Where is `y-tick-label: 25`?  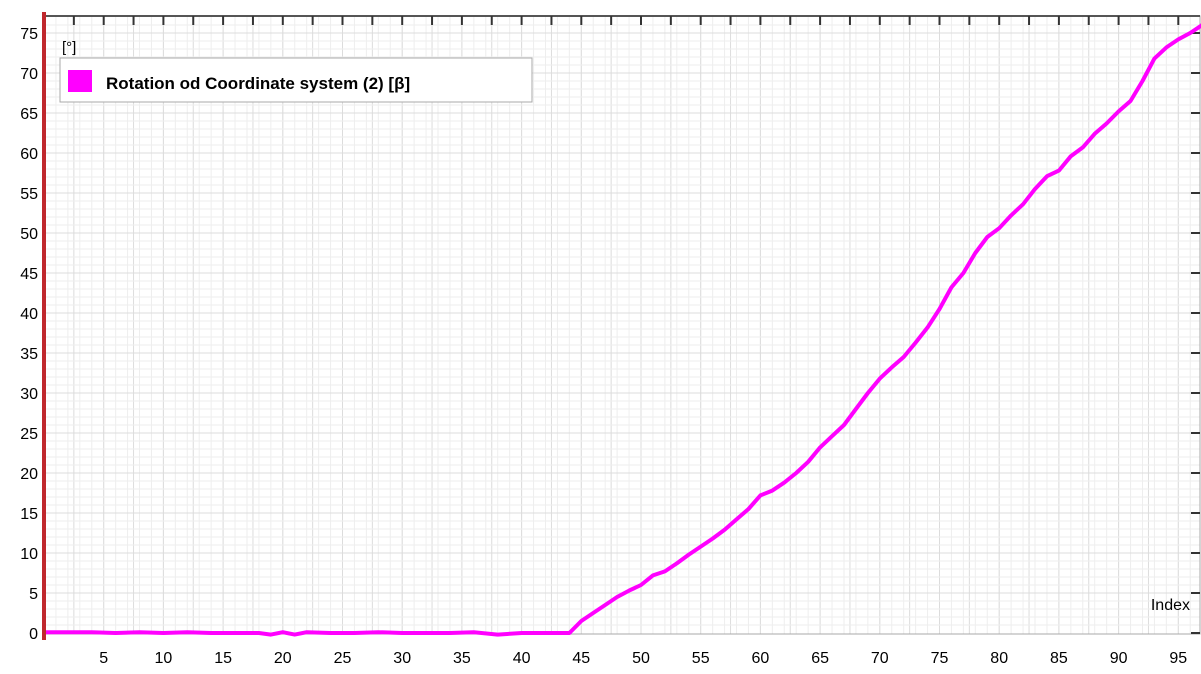
y-tick-label: 25 is located at coordinates (29, 434).